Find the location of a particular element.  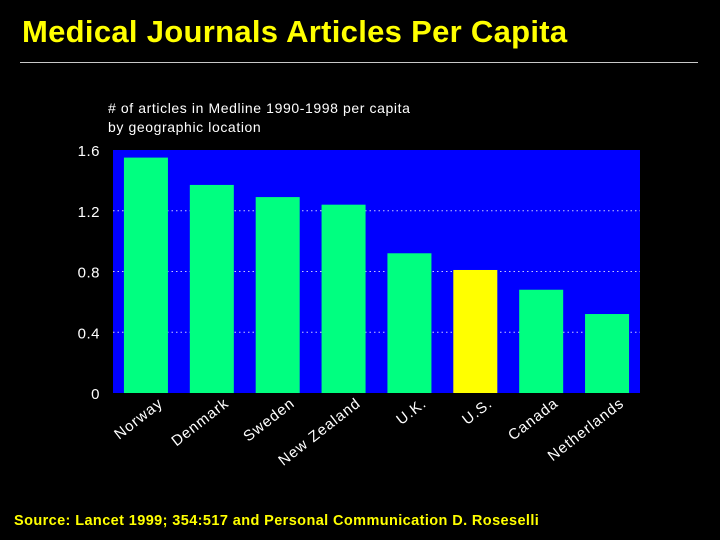

y-tick-label: 0.8 is located at coordinates (89, 273).